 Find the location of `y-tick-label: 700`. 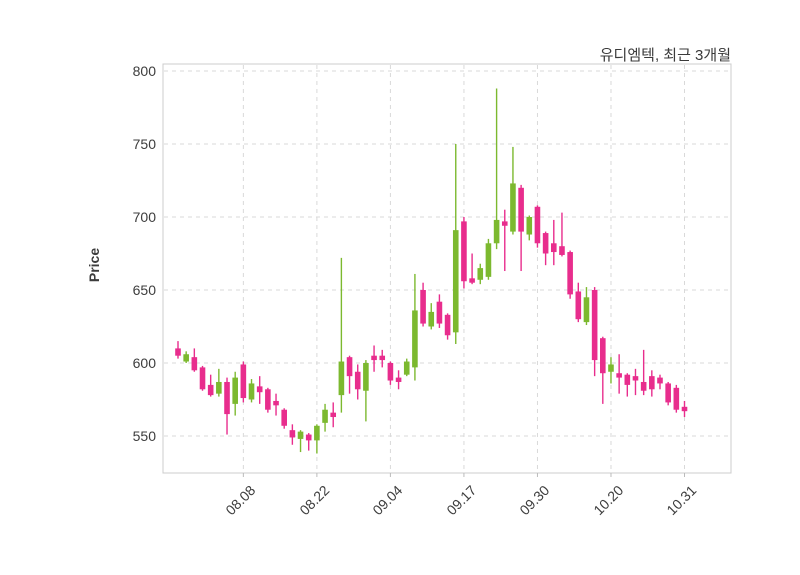

y-tick-label: 700 is located at coordinates (144, 217).